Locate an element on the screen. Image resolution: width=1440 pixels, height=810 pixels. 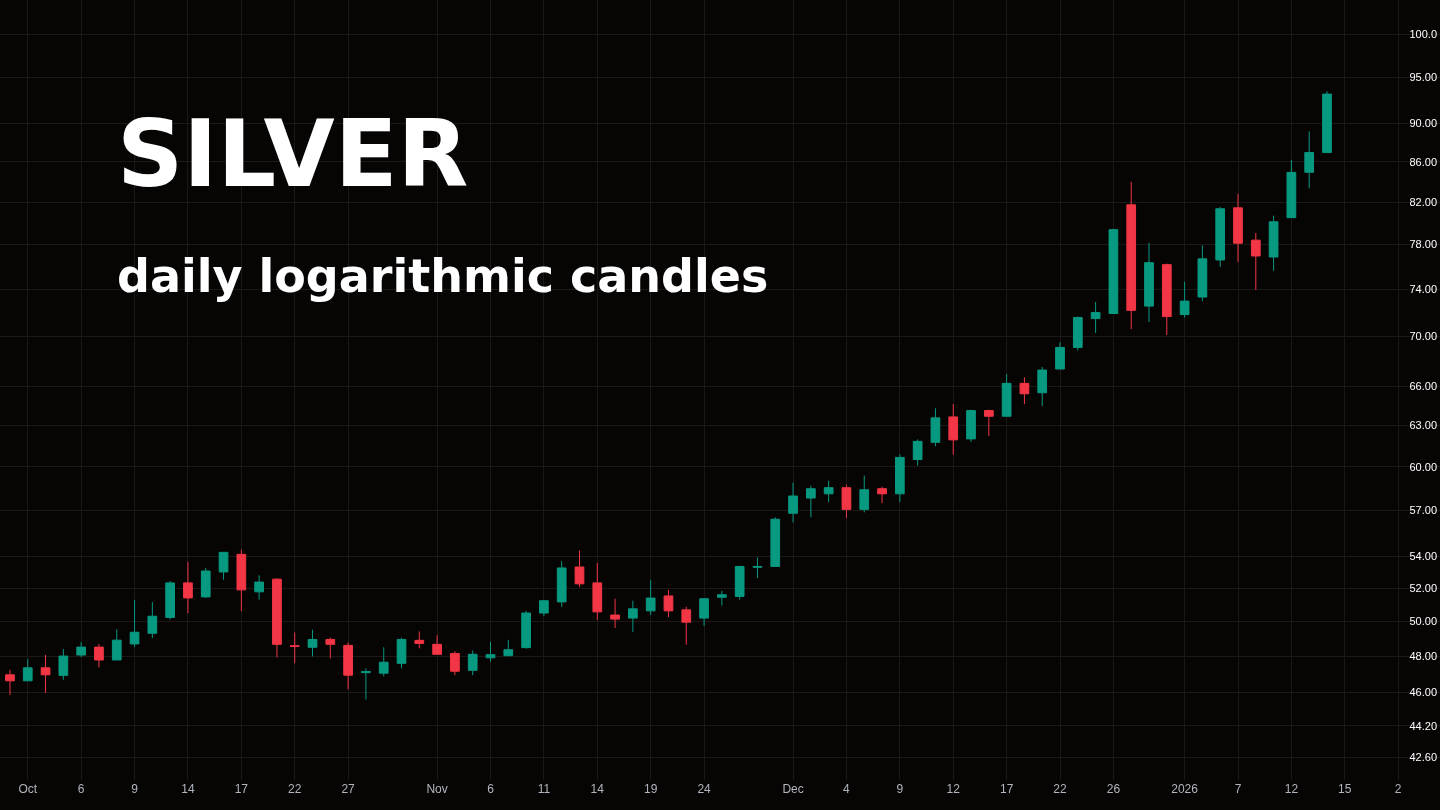
text: SILVER is located at coordinates (293, 154).